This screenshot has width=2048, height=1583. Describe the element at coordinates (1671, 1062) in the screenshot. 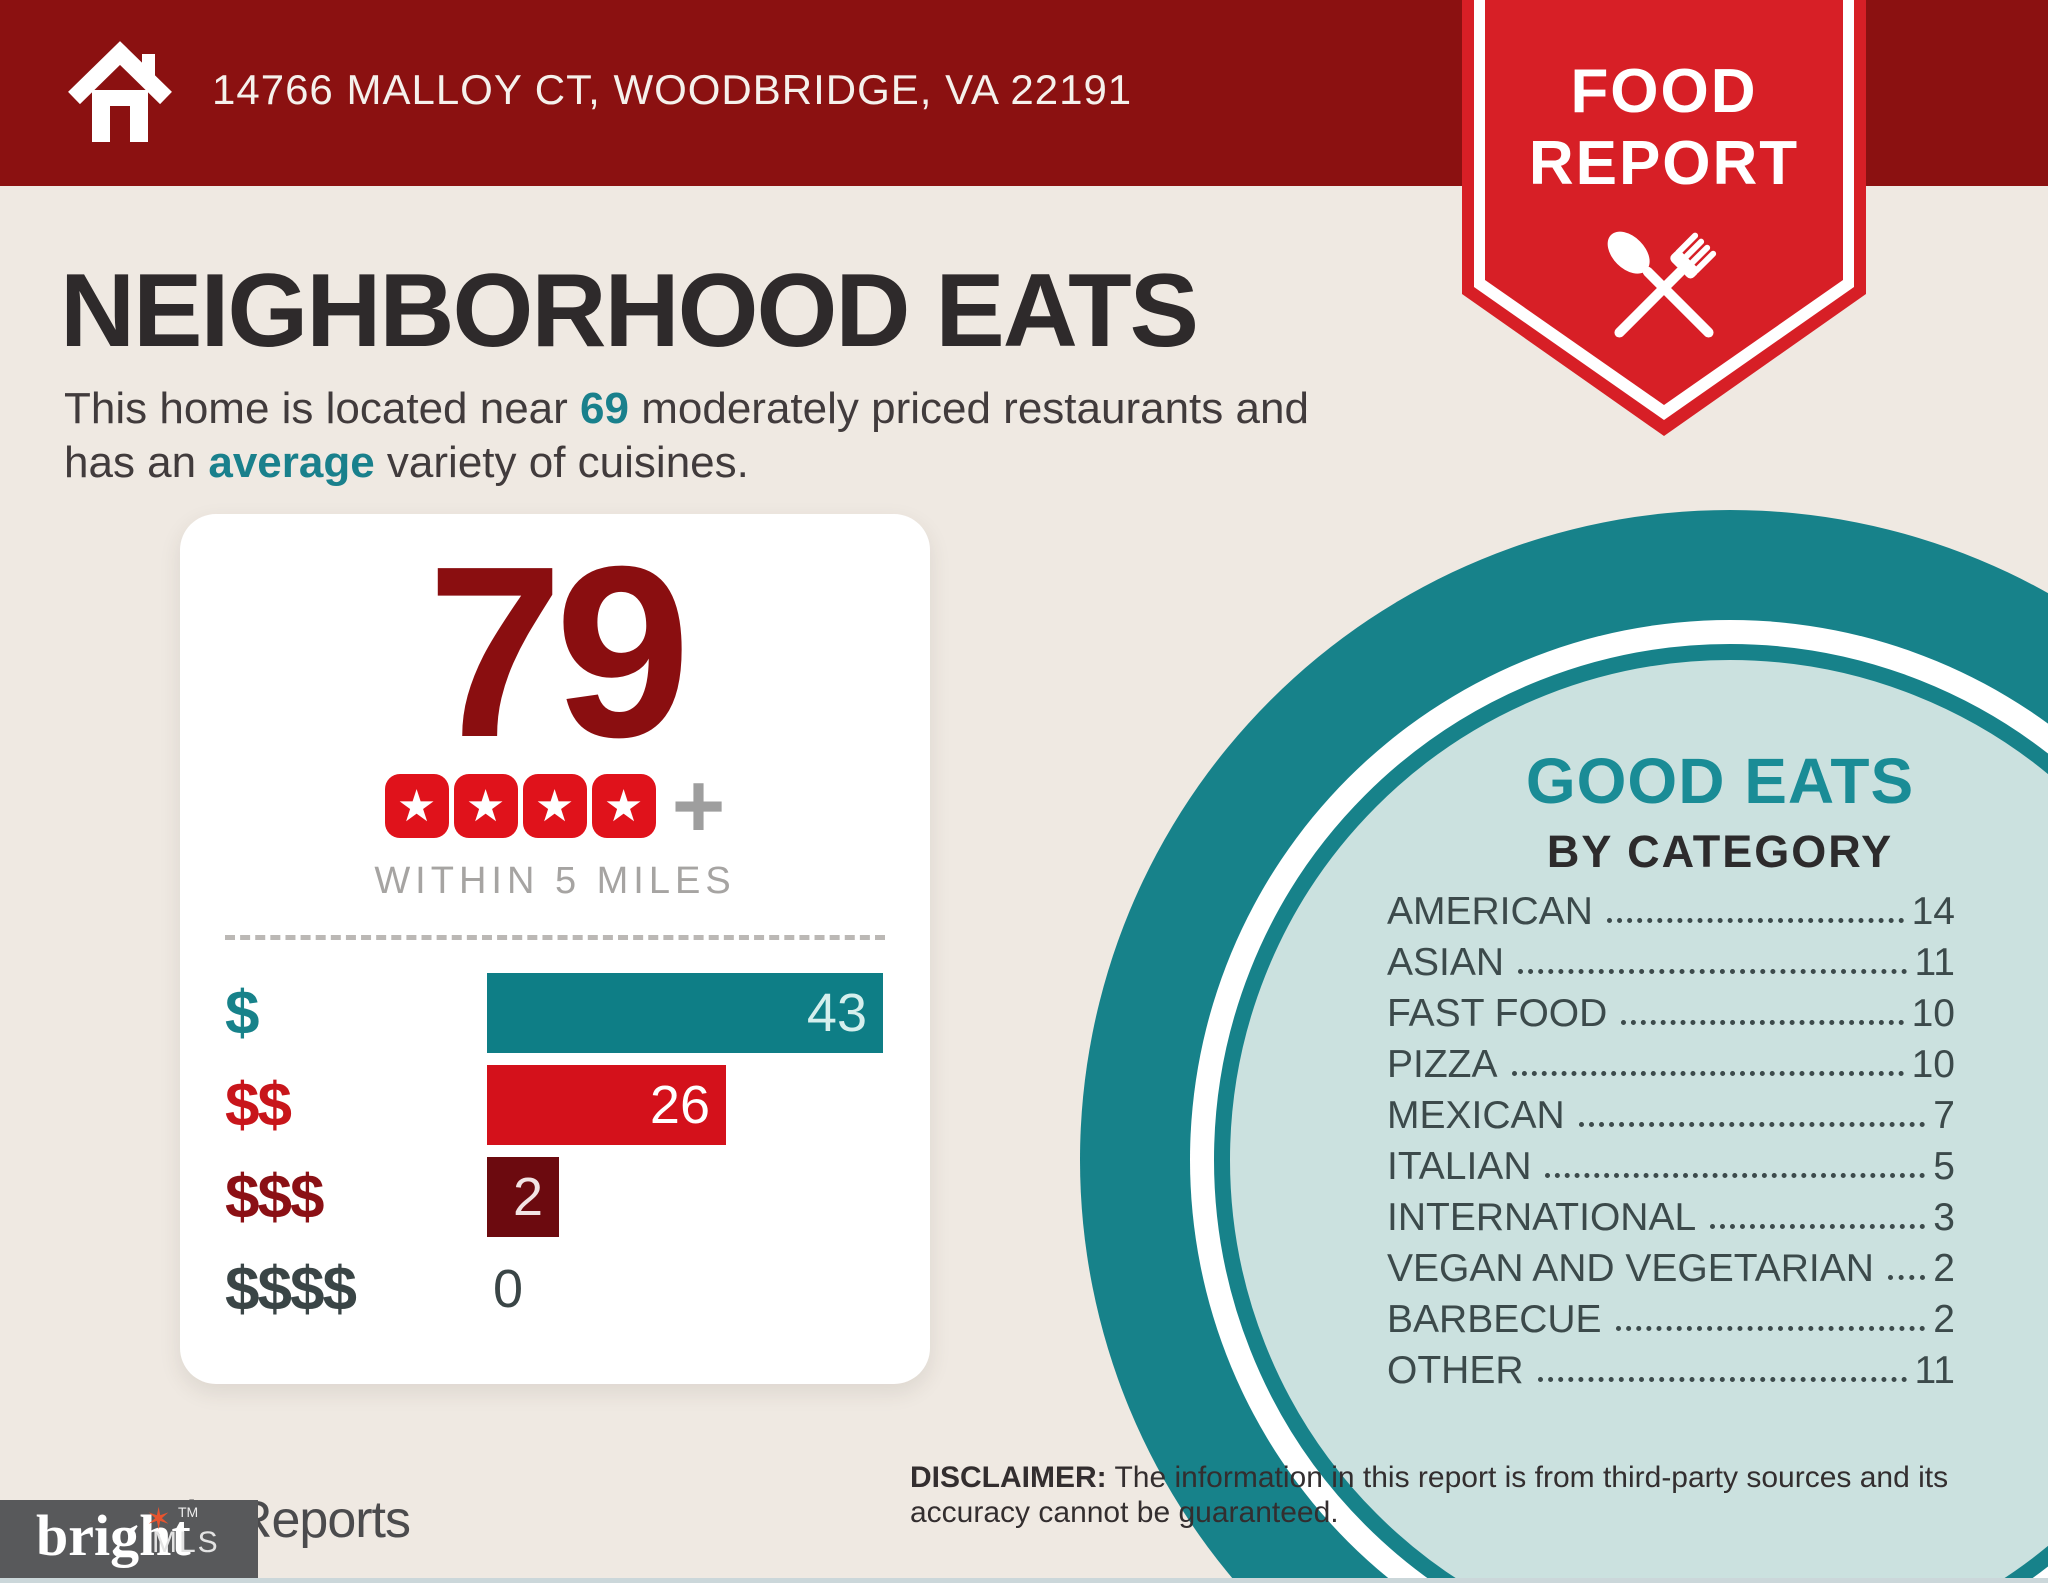

I see `category-row: PIZZA 10` at that location.